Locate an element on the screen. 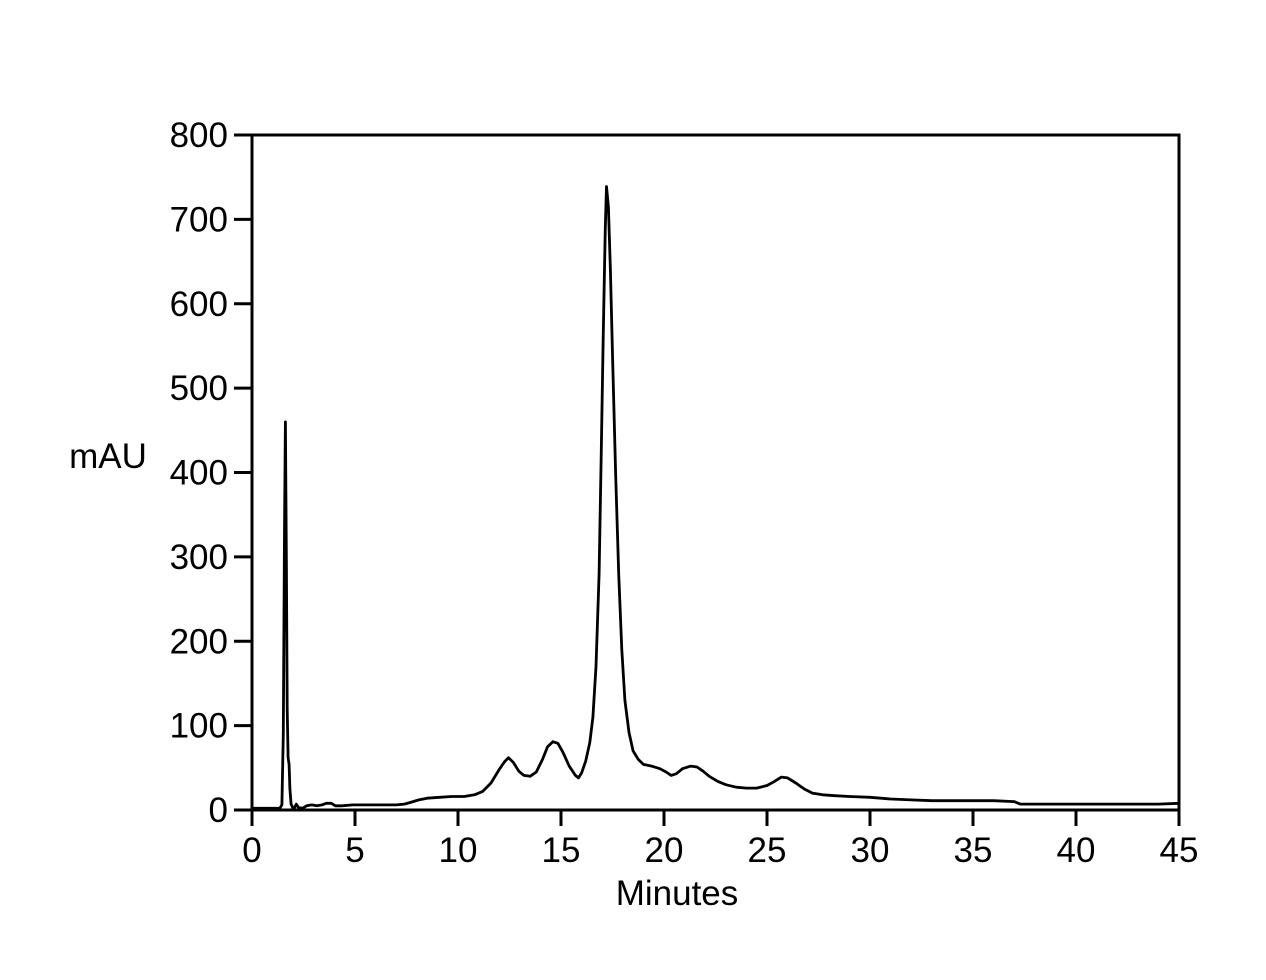  y-tick-label: 0 is located at coordinates (218, 810).